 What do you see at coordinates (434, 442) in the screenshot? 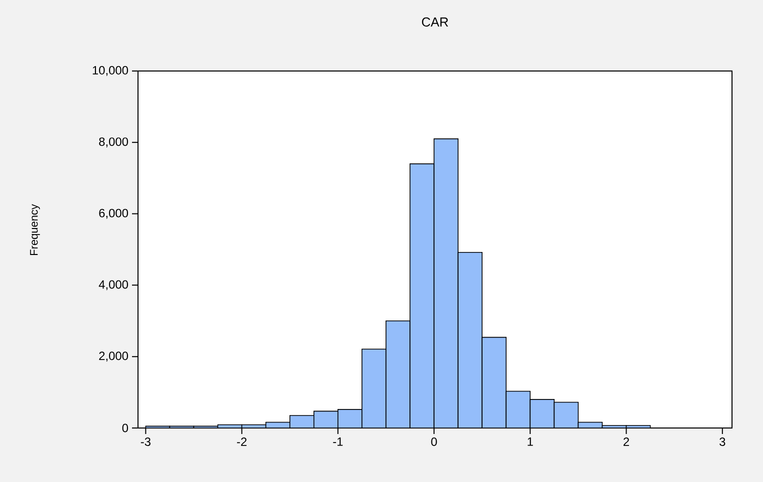
I see `x-tick-label: 0` at bounding box center [434, 442].